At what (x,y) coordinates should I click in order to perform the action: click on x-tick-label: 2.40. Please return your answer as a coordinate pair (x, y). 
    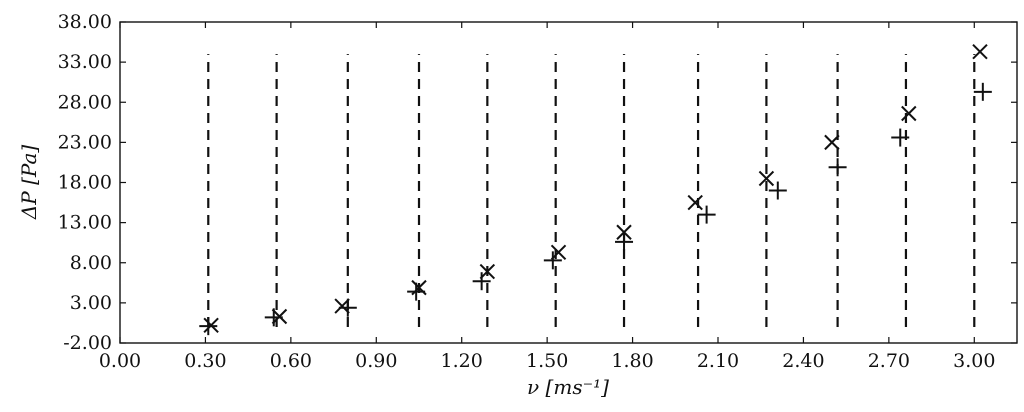
    Looking at the image, I should click on (803, 361).